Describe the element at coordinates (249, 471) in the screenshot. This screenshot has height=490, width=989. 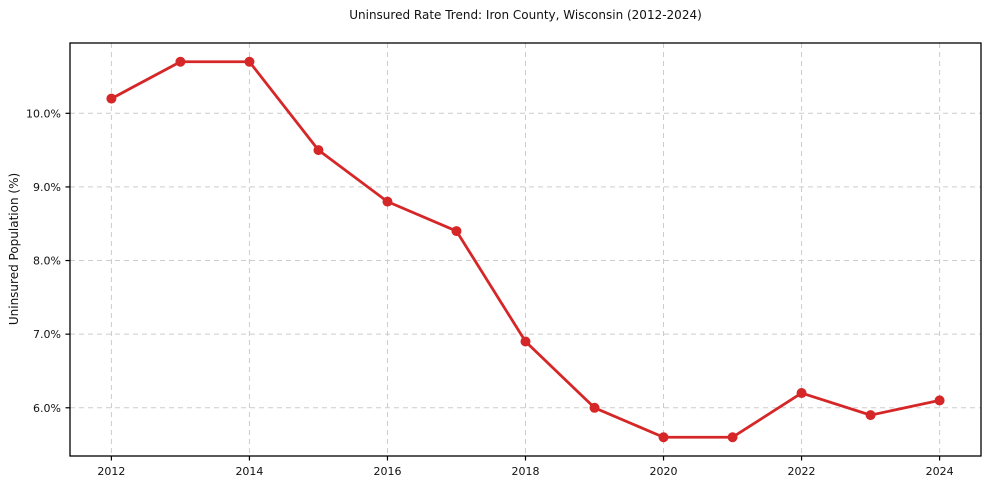
I see `x-tick-label: 2014` at that location.